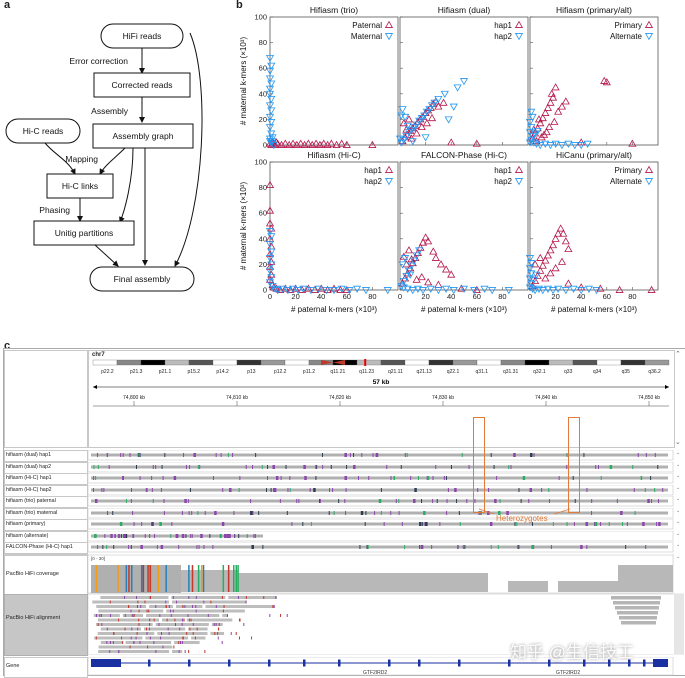 This screenshot has width=685, height=678. I want to click on track-label: hifiasm (trio) maternal, so click(32, 512).